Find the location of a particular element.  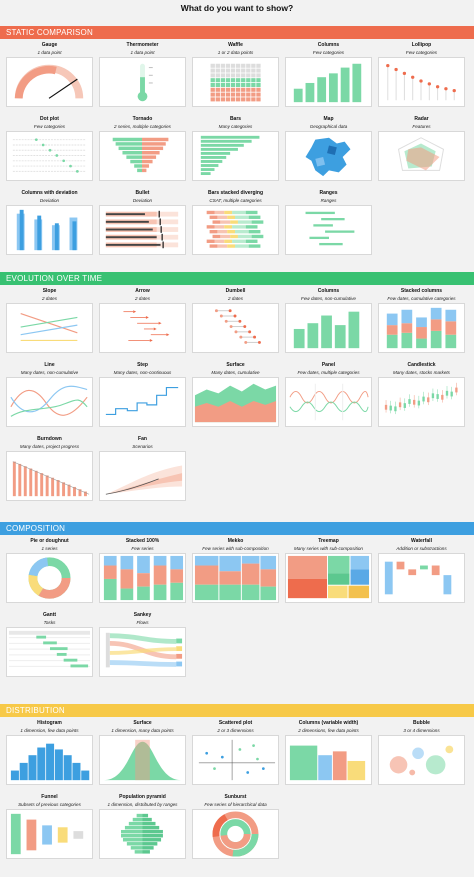

chart-card-stacked100: Stacked 100% Few series is located at coordinates (142, 570).